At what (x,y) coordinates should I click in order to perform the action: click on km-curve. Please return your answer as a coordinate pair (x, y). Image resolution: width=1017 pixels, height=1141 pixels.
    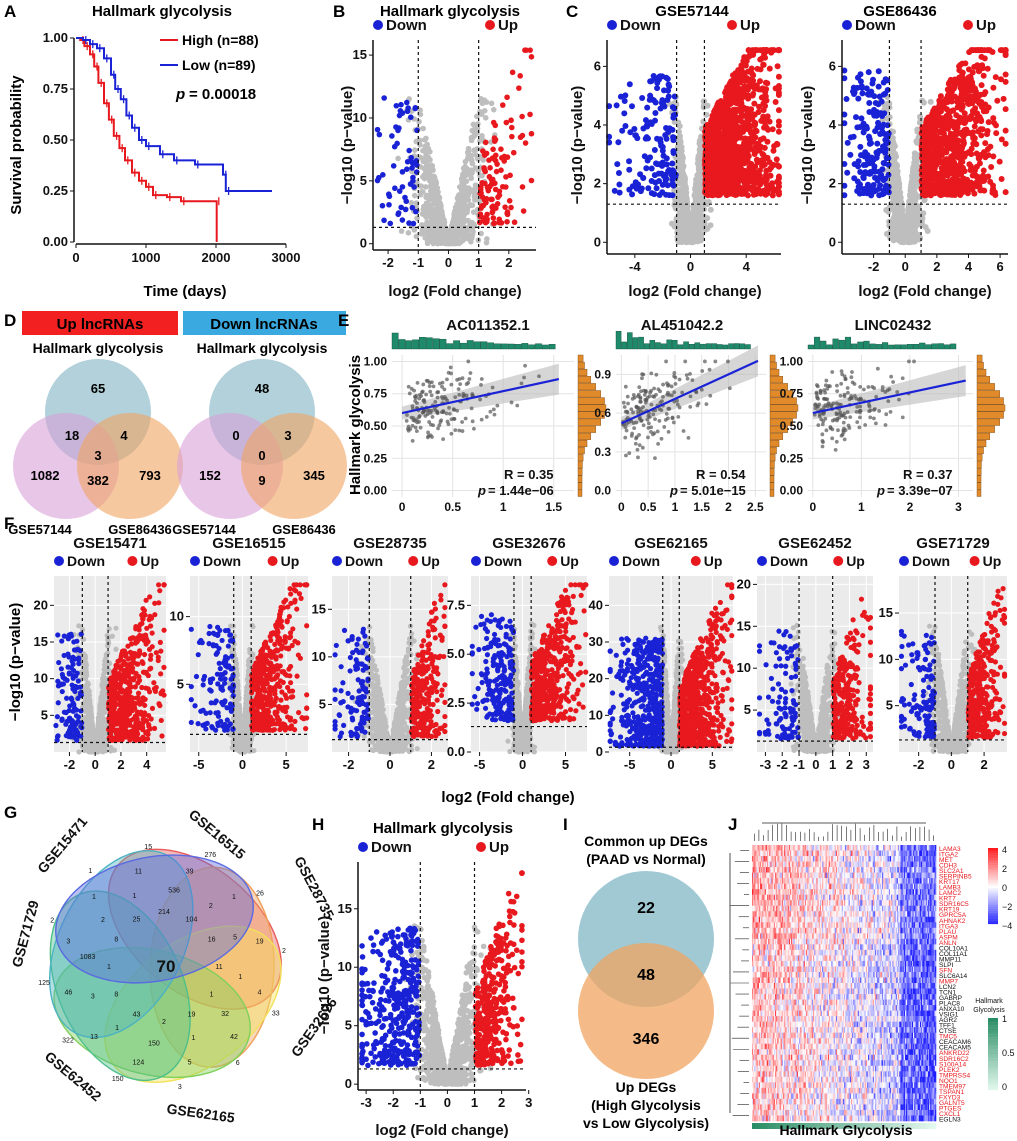
    Looking at the image, I should click on (147, 139).